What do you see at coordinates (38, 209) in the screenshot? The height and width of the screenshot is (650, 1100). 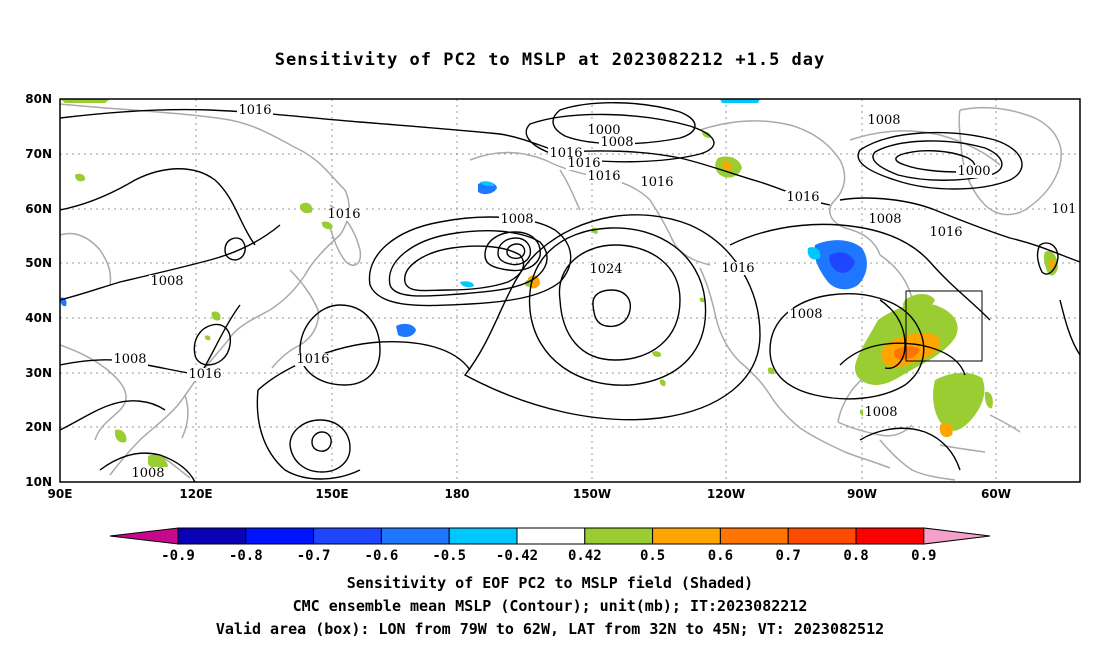 I see `lat-label-60N: 60N` at bounding box center [38, 209].